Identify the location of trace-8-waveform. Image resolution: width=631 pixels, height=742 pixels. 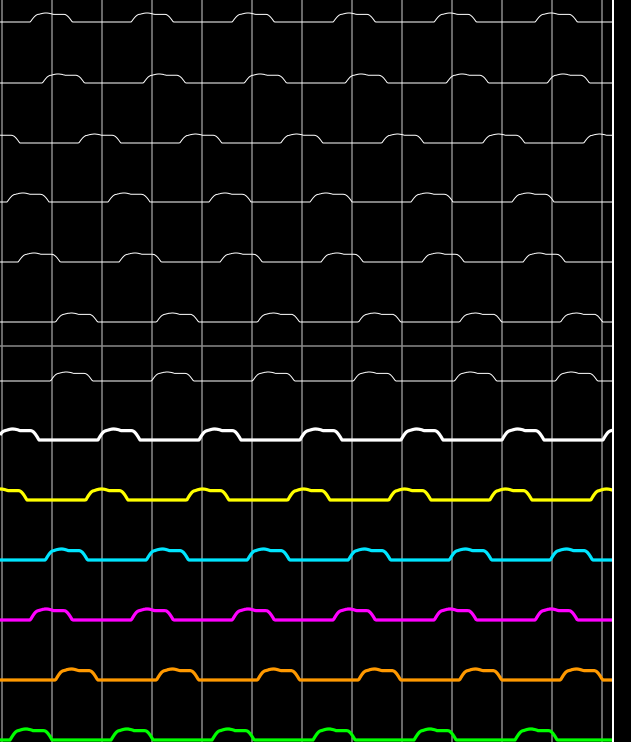
(307, 434).